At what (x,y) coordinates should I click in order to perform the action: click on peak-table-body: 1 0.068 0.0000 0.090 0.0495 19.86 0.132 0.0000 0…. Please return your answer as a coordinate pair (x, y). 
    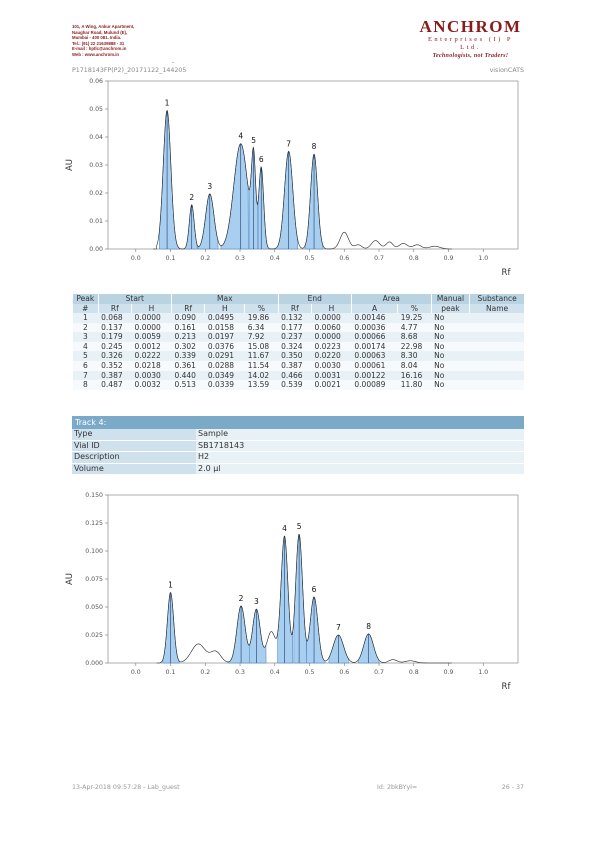
    Looking at the image, I should click on (298, 351).